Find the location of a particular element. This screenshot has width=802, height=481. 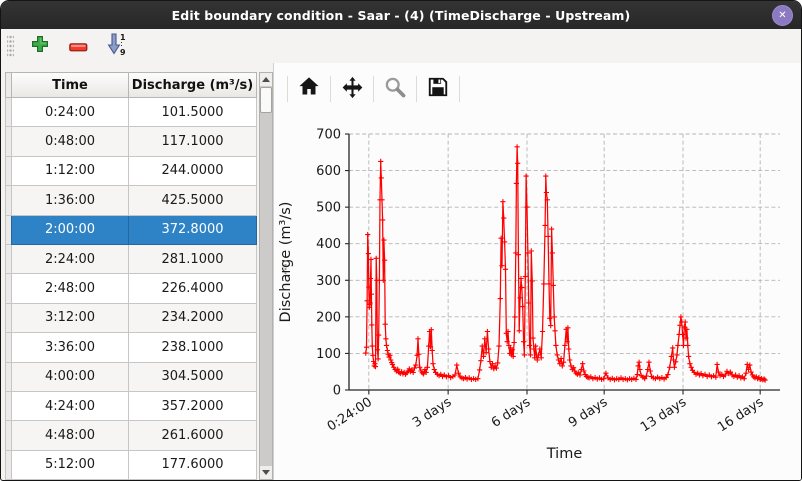

sort-ascending-button: 1 9 is located at coordinates (116, 45).